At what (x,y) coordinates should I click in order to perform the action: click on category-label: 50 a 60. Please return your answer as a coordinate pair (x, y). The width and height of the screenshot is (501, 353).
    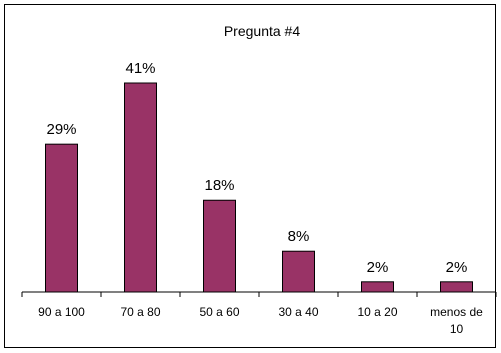
    Looking at the image, I should click on (219, 312).